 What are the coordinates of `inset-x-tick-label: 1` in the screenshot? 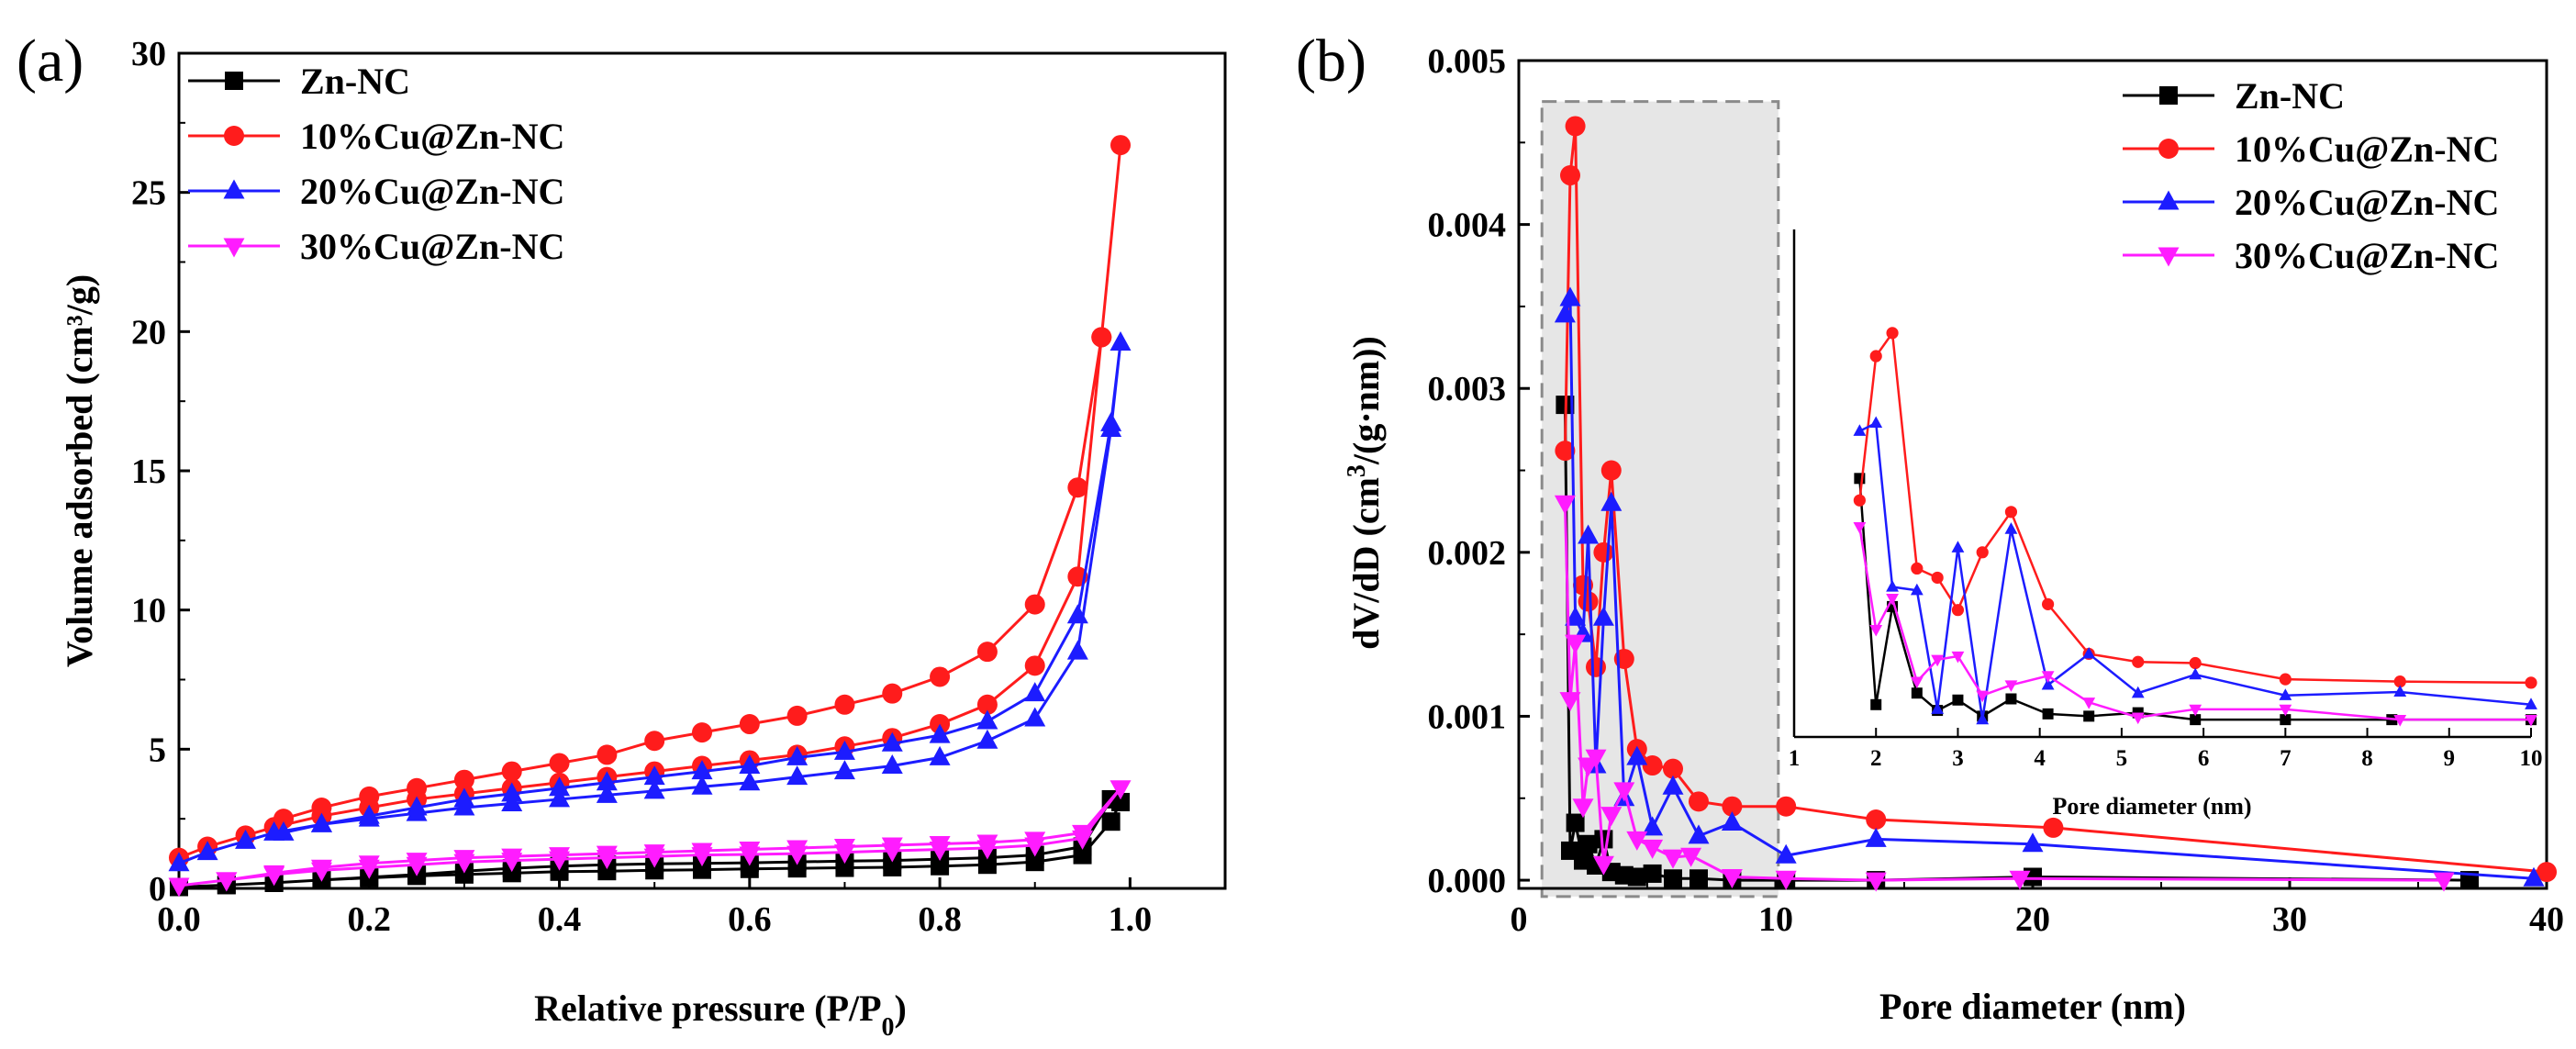 It's located at (1795, 759).